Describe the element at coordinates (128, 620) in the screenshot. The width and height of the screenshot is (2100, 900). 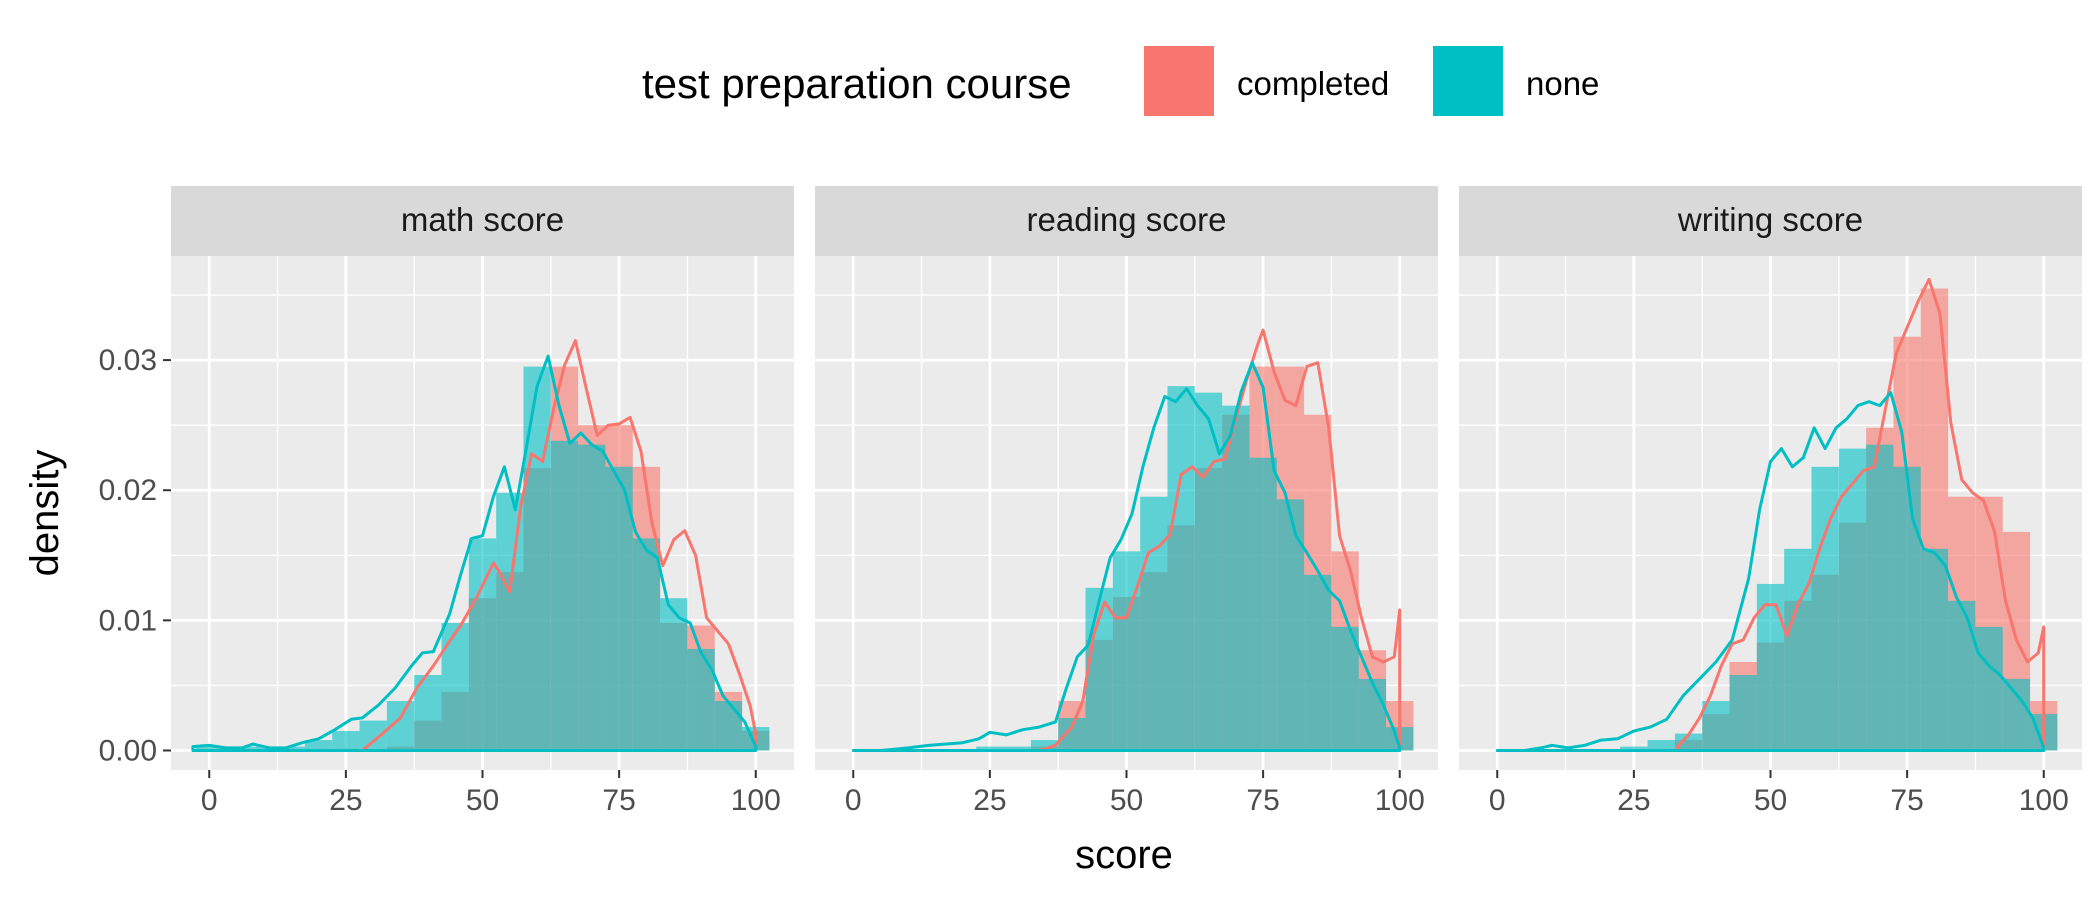
I see `y-tick-label: 0.01` at that location.